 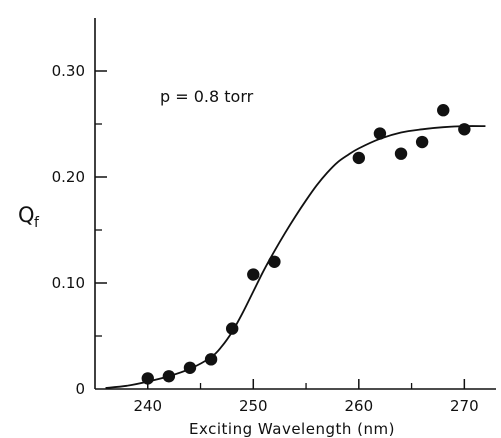 I want to click on y-tick-label: 0.30, so click(x=68, y=71).